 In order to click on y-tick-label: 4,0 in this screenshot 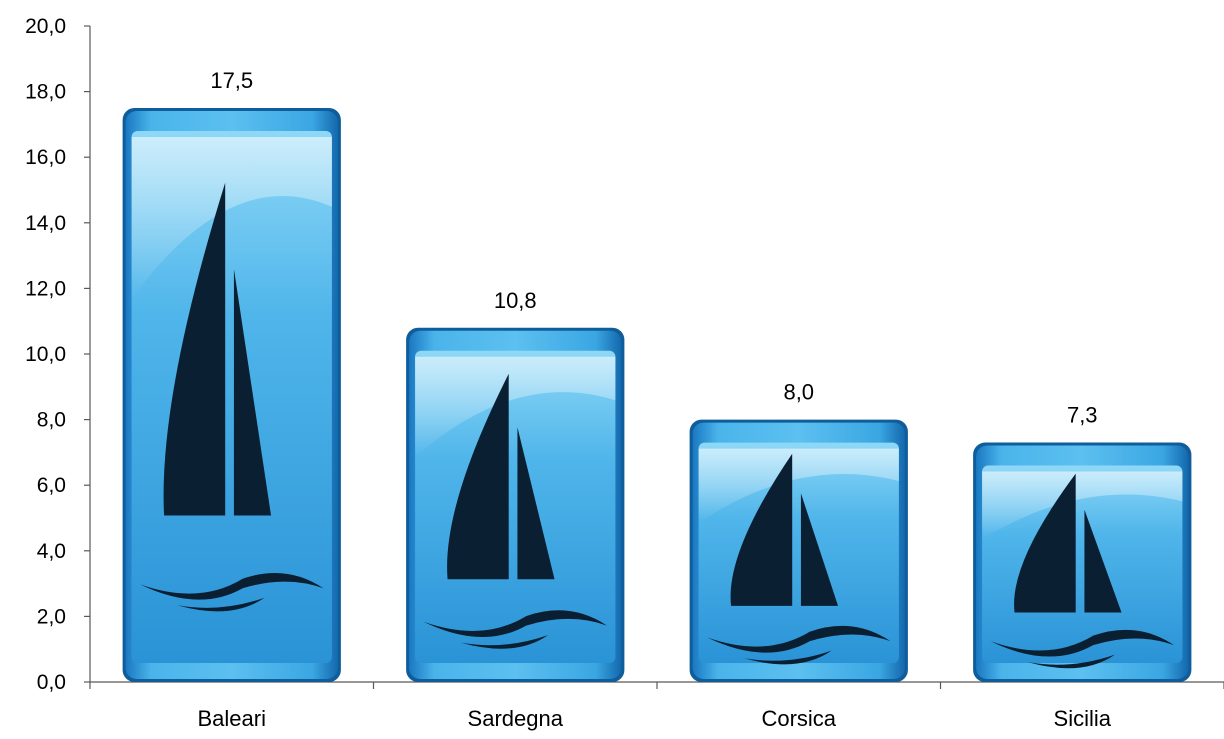, I will do `click(51, 551)`.